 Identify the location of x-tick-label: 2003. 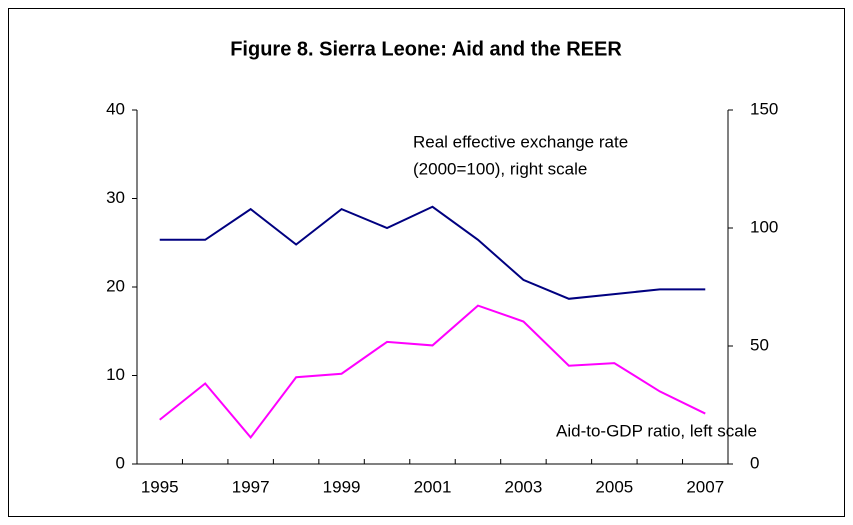
(524, 486).